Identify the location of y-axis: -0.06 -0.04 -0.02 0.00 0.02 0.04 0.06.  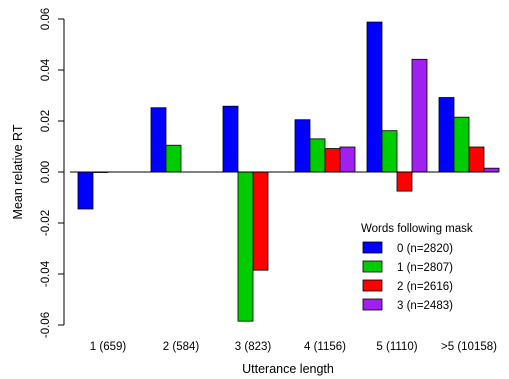
(52, 173).